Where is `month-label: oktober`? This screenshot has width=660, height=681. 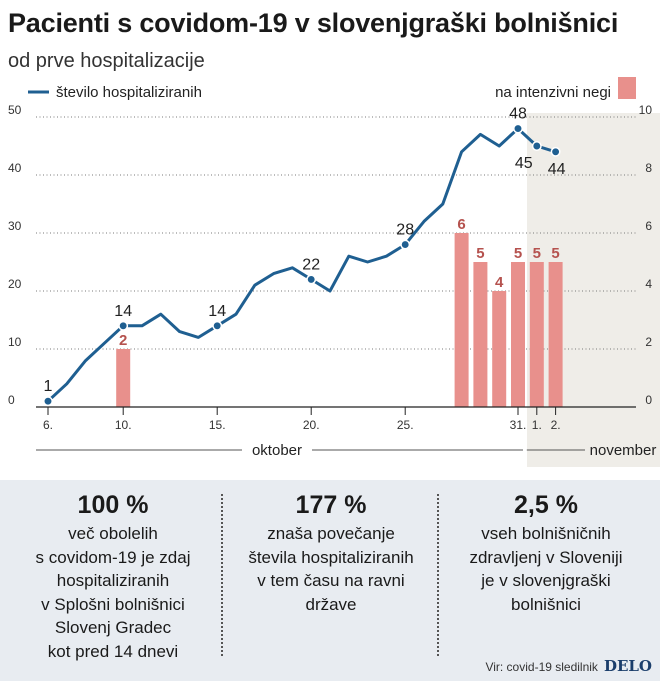
month-label: oktober is located at coordinates (277, 450).